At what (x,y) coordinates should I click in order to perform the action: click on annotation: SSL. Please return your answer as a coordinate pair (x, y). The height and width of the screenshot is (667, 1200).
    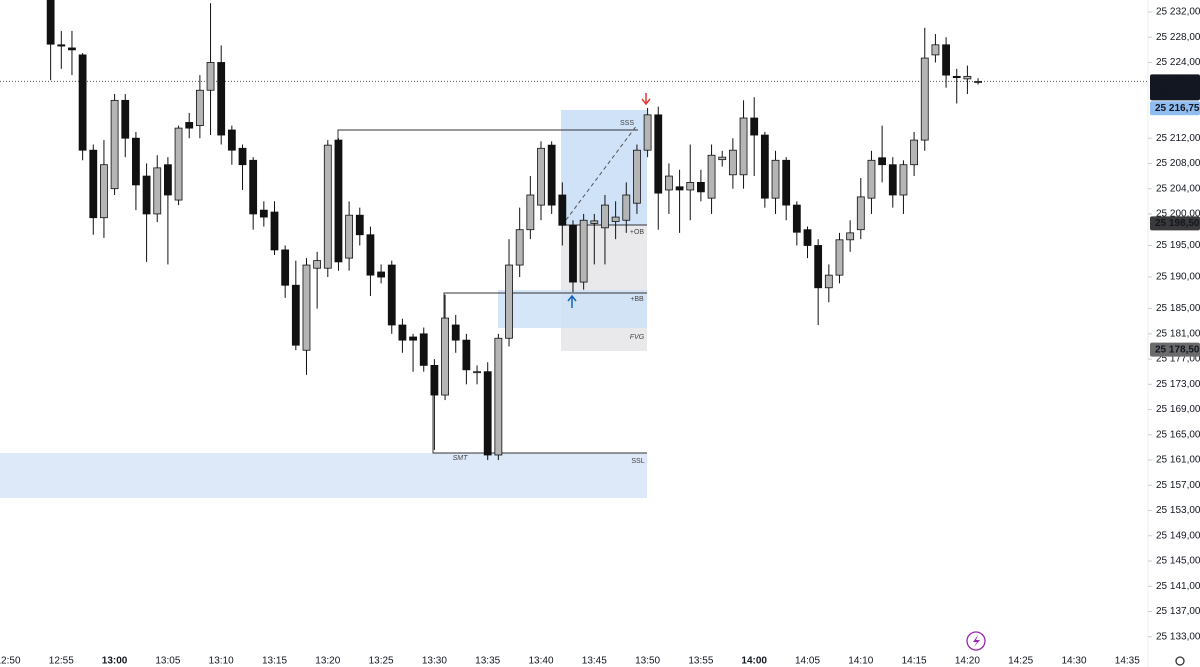
    Looking at the image, I should click on (637, 461).